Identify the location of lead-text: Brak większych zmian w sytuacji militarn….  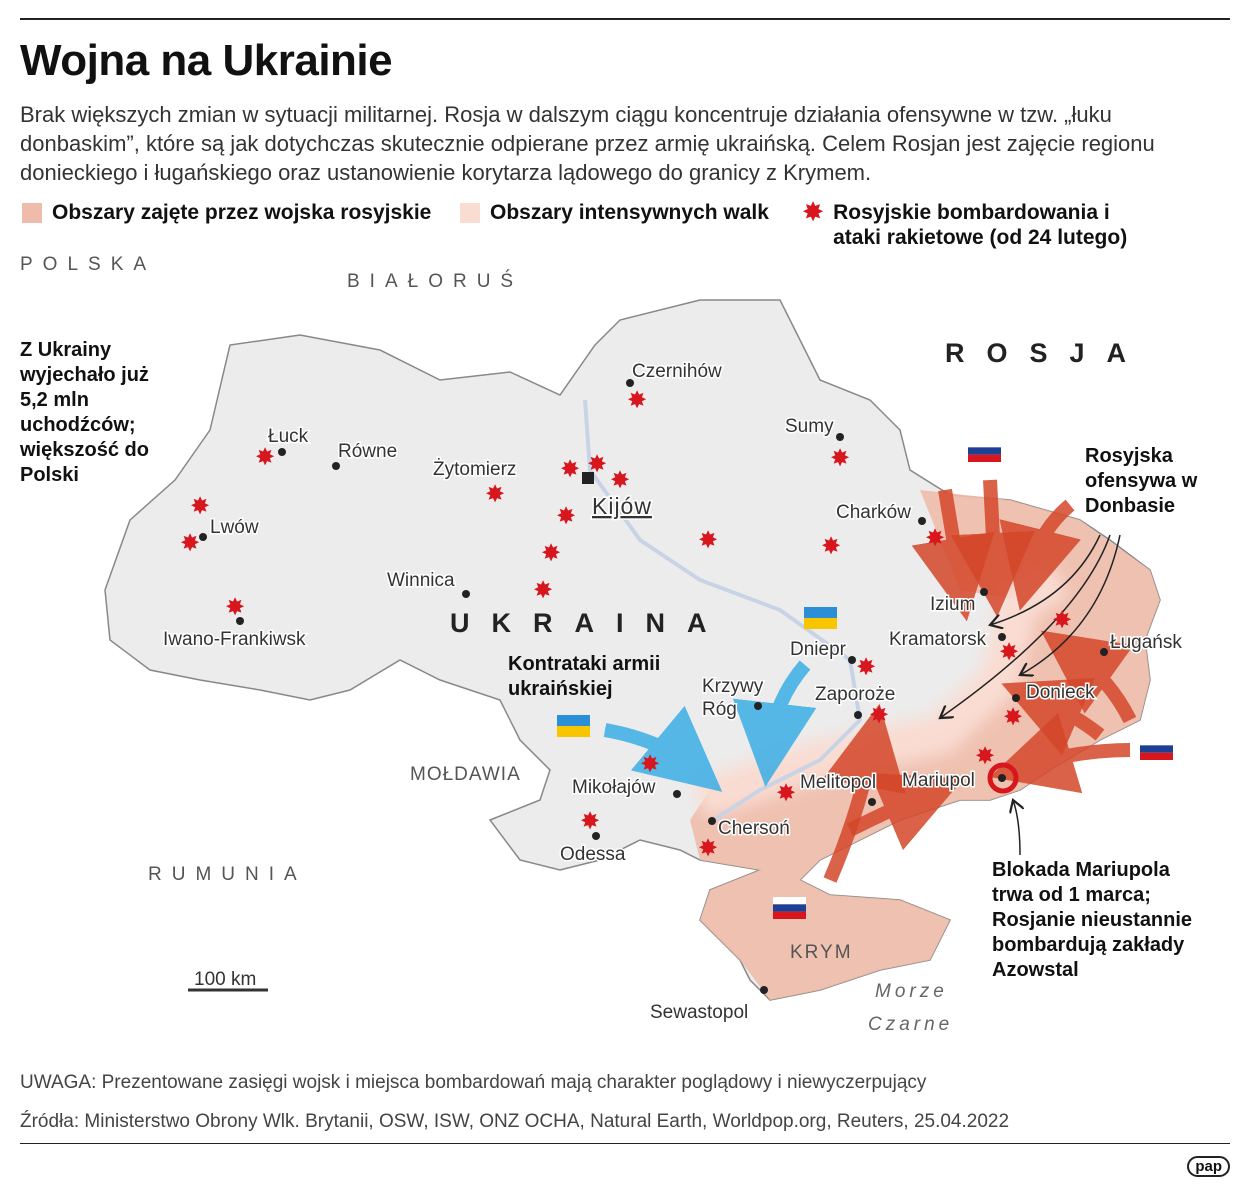
(587, 143).